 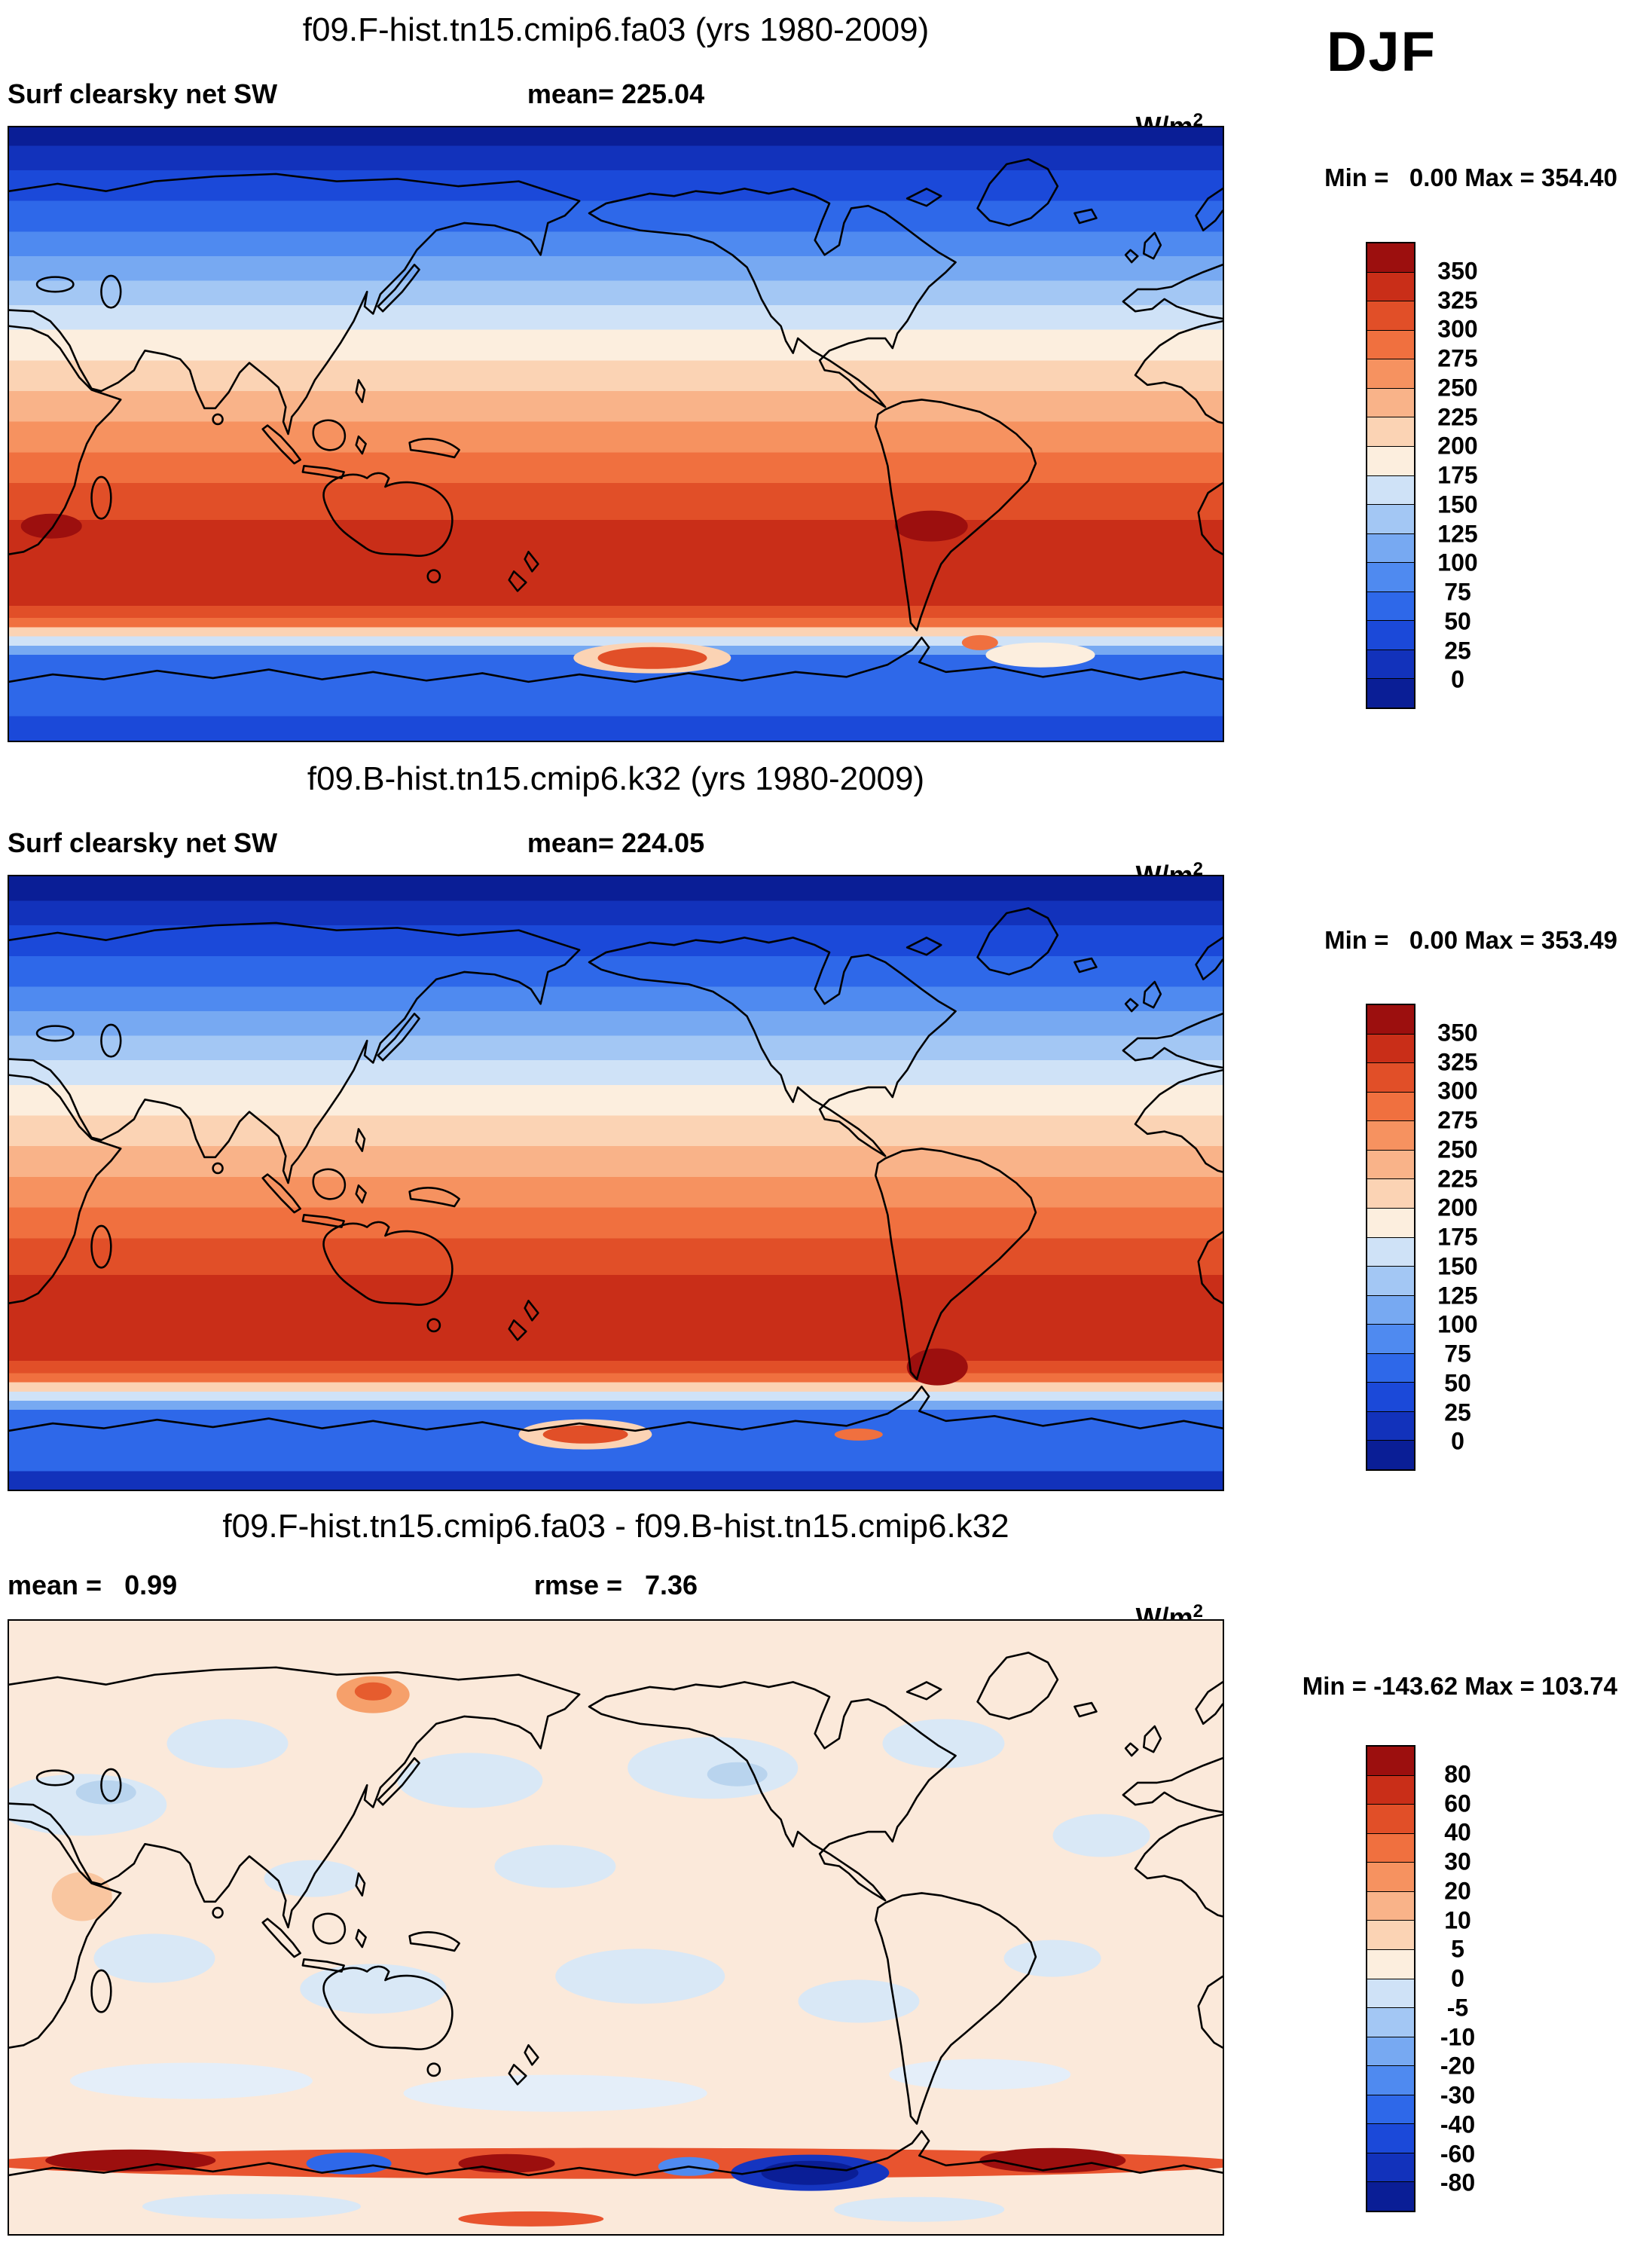 What do you see at coordinates (143, 842) in the screenshot?
I see `panel2-variable-label: Surf clearsky net SW` at bounding box center [143, 842].